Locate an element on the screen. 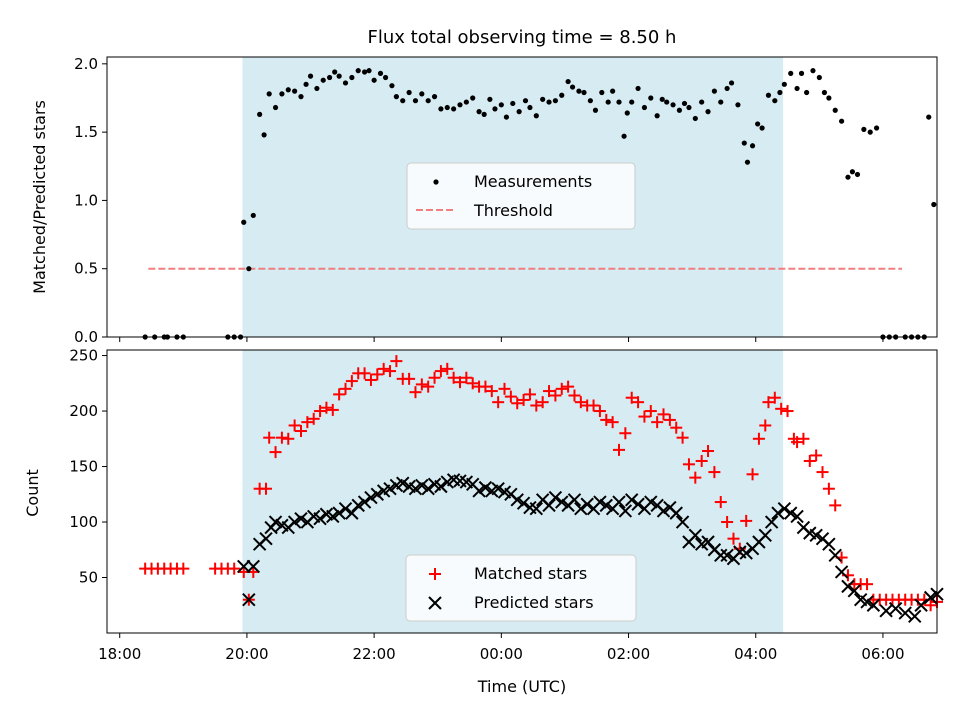  legend-measurements-label: Measurements is located at coordinates (533, 181).